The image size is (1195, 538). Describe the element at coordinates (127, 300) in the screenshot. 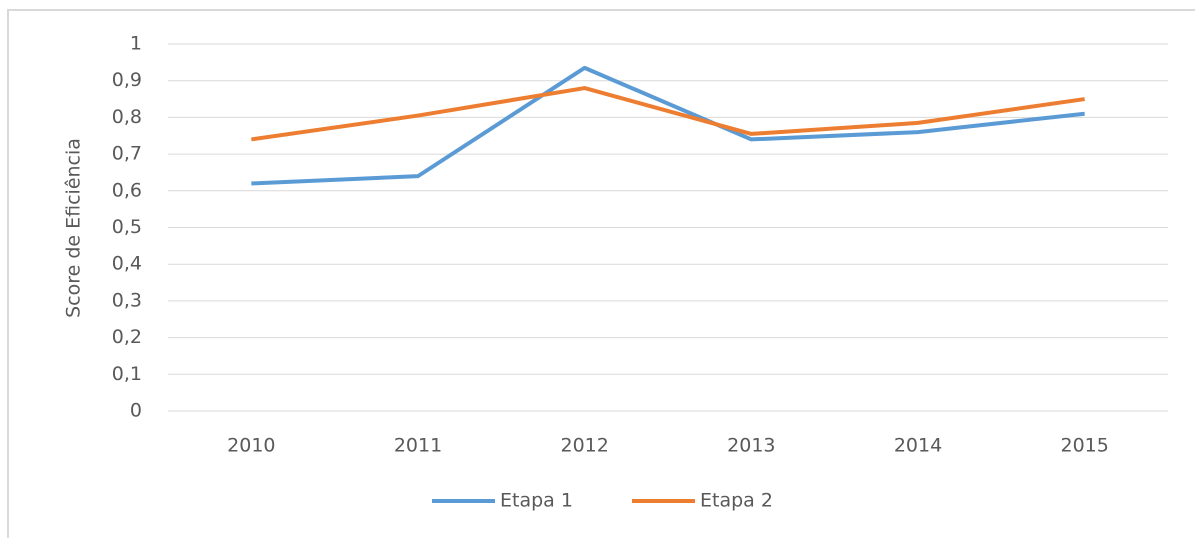

I see `y-tick-label: 0,3` at that location.